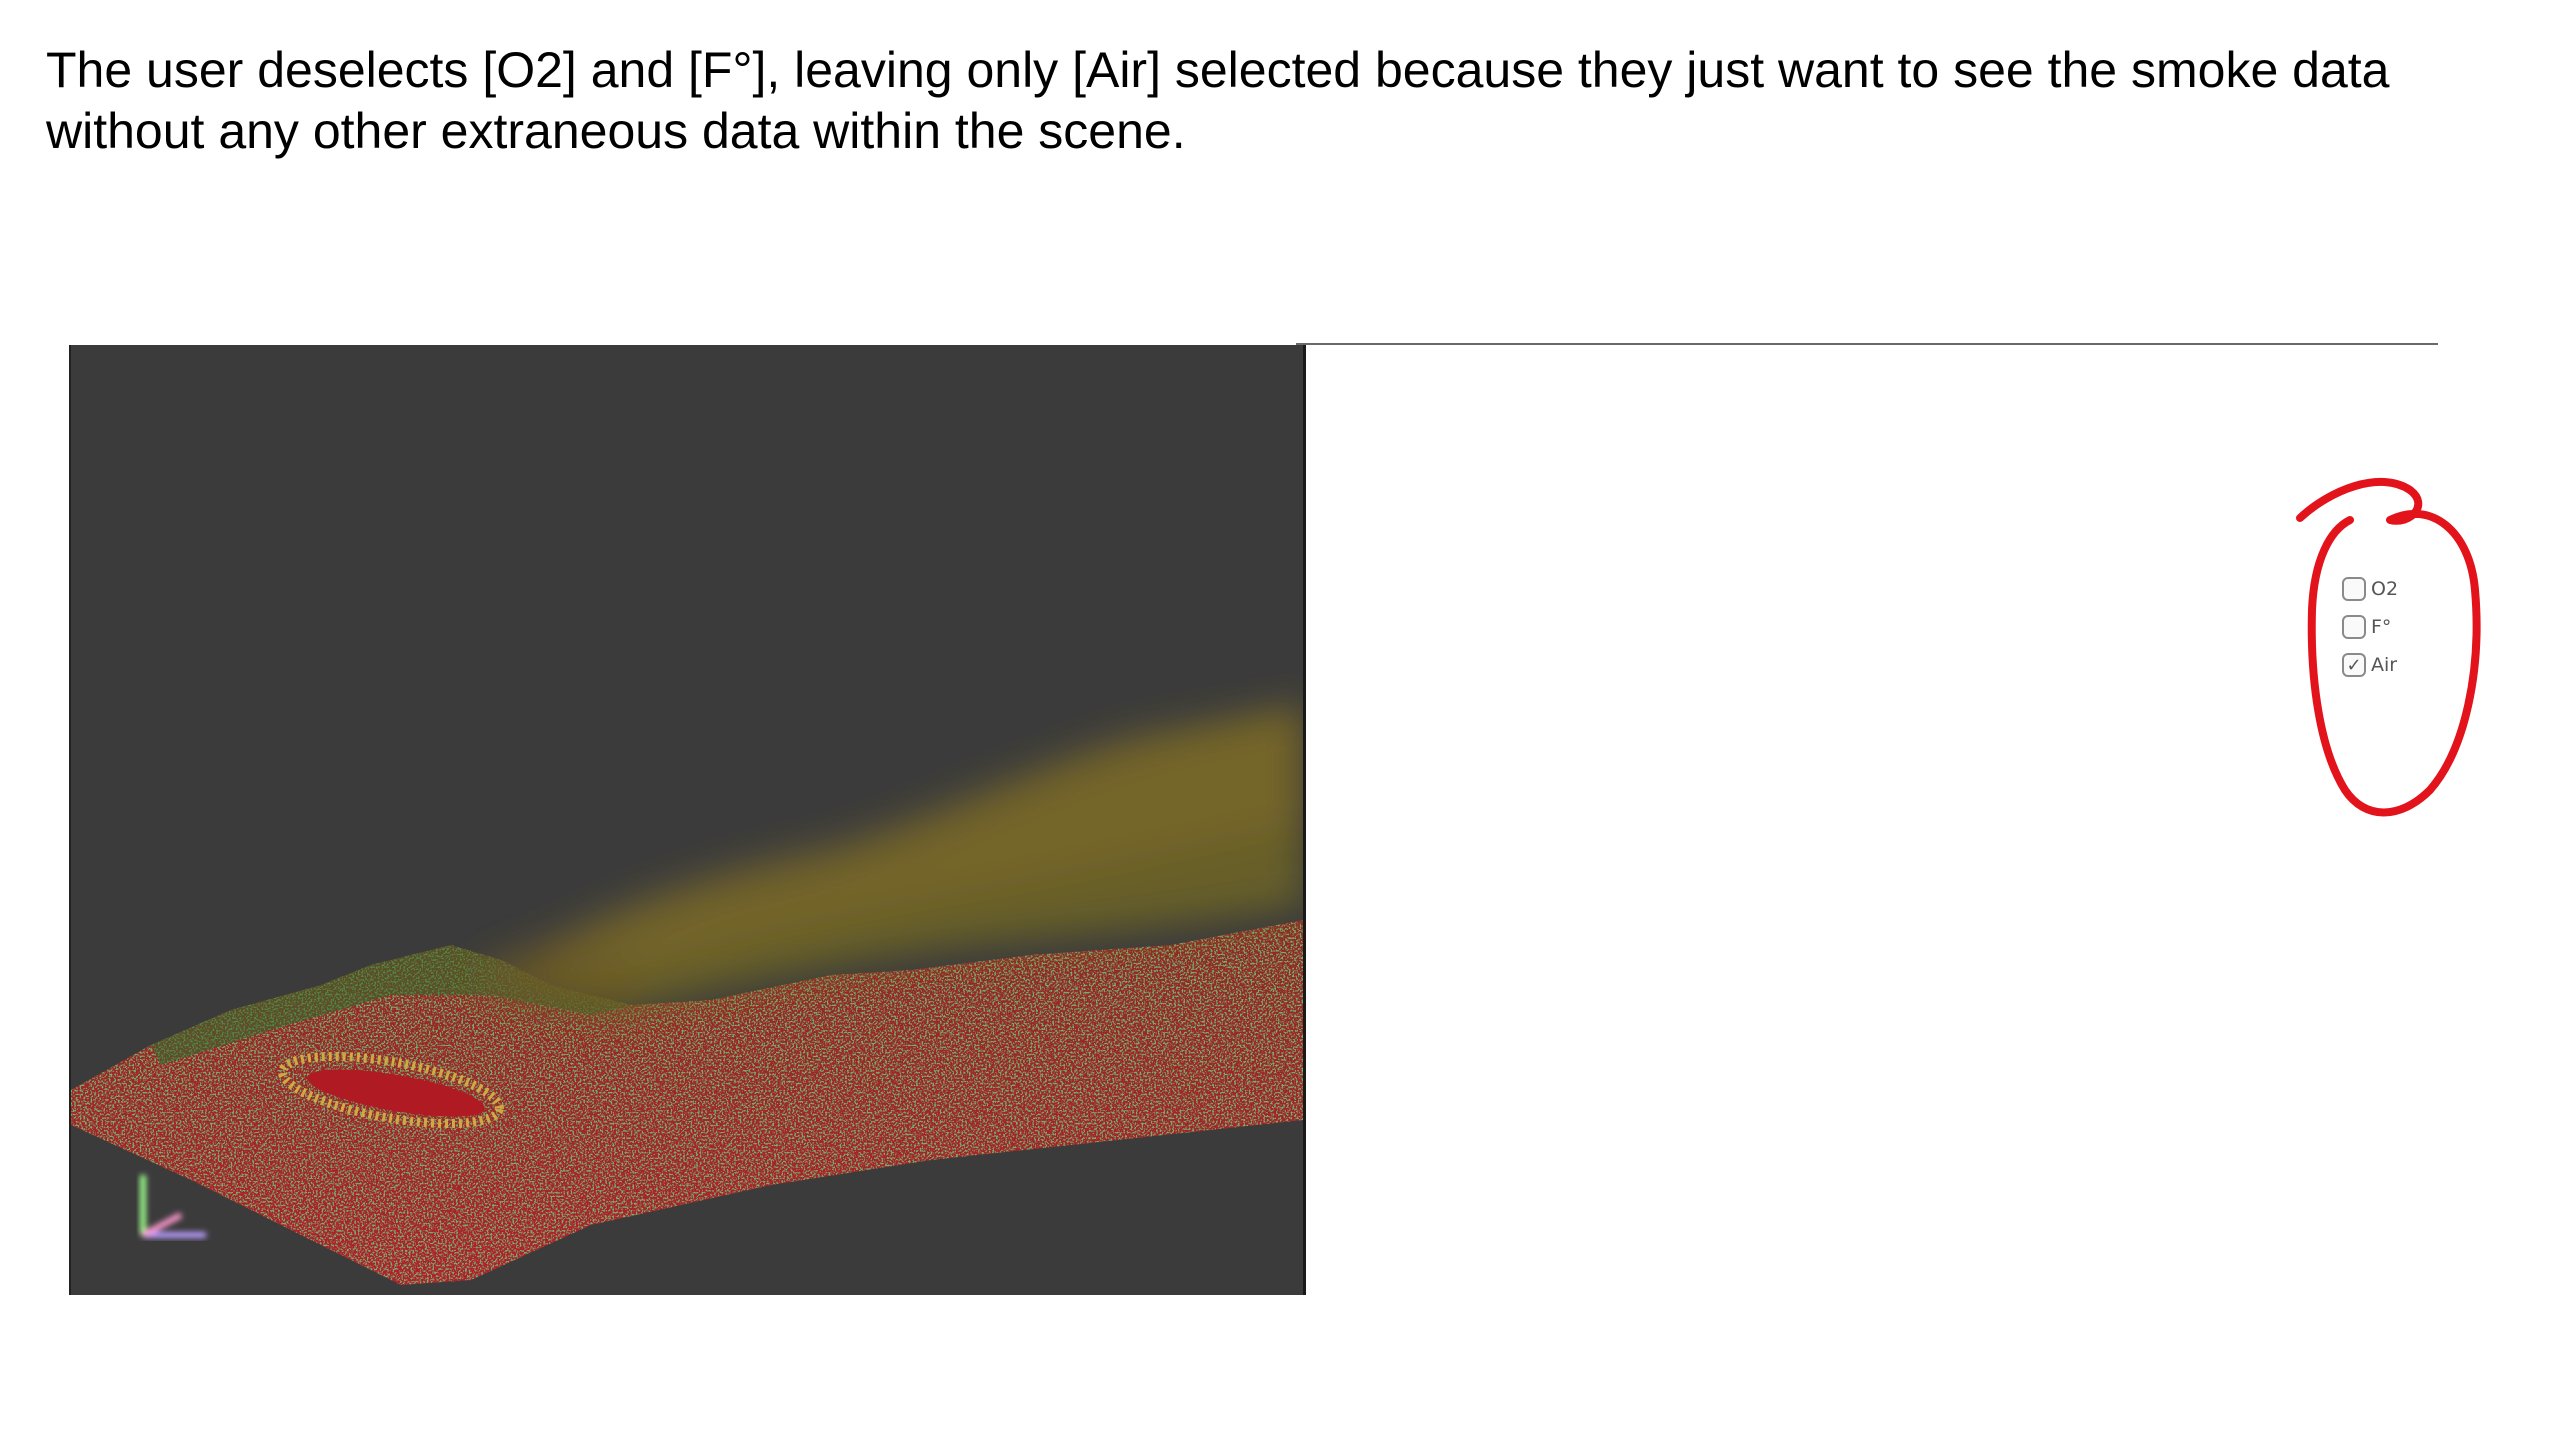 This screenshot has width=2560, height=1440. What do you see at coordinates (2381, 627) in the screenshot?
I see `f-label: F°` at bounding box center [2381, 627].